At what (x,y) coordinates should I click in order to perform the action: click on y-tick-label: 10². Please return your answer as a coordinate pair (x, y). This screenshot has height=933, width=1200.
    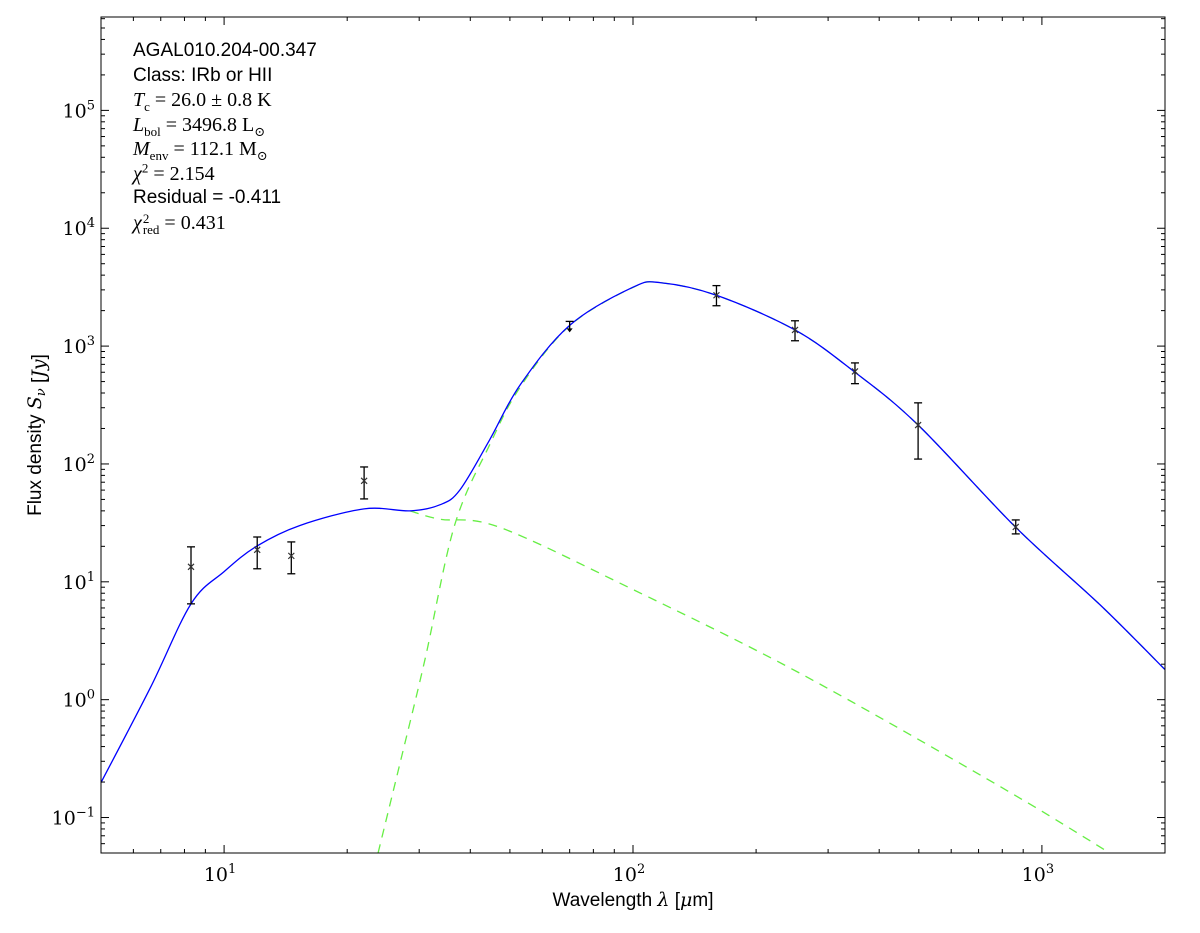
    Looking at the image, I should click on (79, 464).